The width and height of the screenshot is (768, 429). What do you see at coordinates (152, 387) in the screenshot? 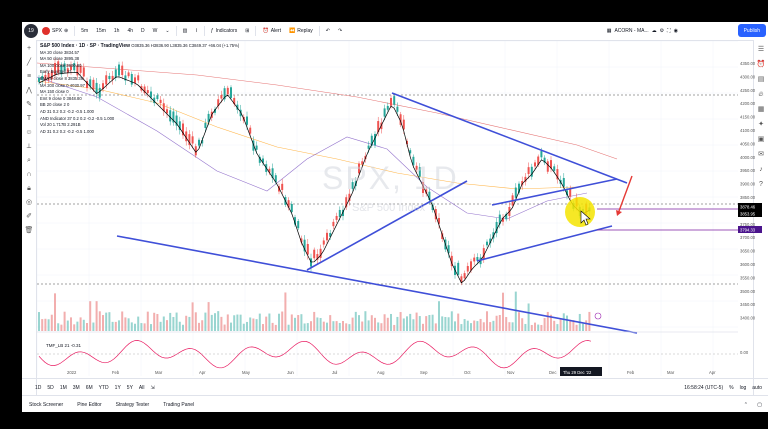
I see `goto-date-icon: ⇲` at bounding box center [152, 387].